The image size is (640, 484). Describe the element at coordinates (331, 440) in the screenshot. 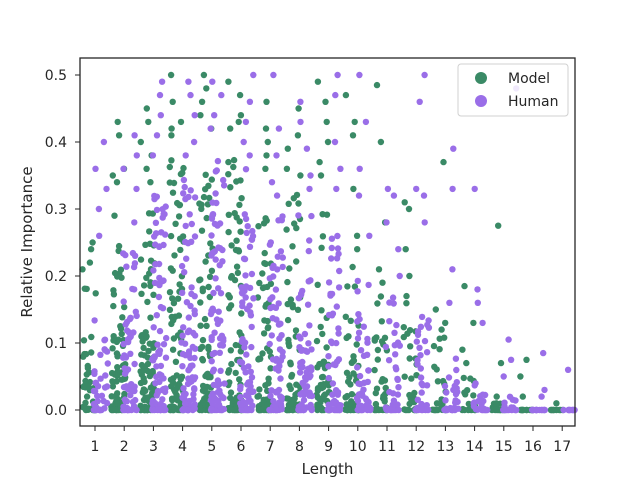

I see `x-axis: 1 2 3 4 5 6 7 8 9 10 11 12 13 14 15 16 17` at that location.